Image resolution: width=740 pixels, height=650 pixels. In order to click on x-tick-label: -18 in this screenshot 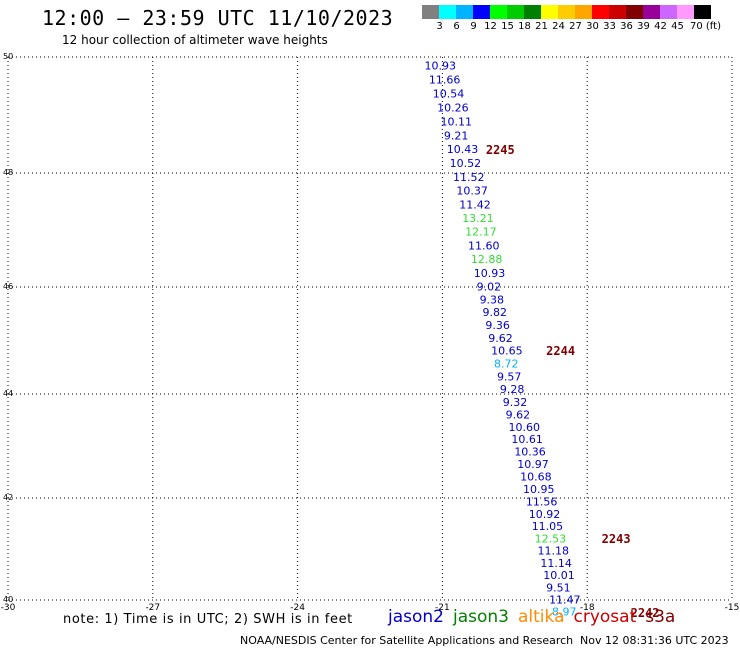, I will do `click(587, 608)`.